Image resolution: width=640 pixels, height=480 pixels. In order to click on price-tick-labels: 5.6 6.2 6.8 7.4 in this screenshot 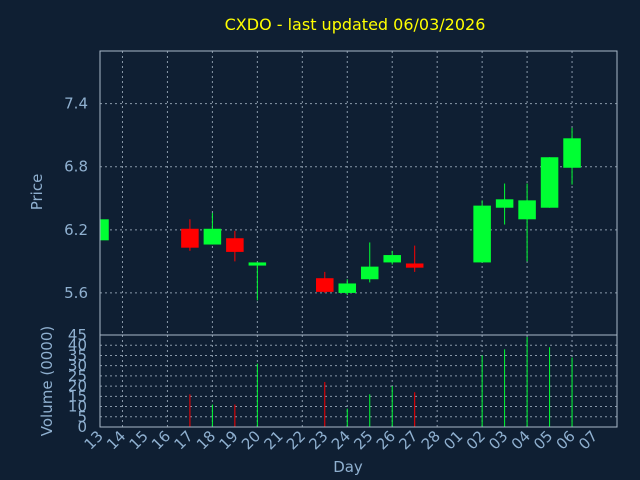, I will do `click(76, 198)`.